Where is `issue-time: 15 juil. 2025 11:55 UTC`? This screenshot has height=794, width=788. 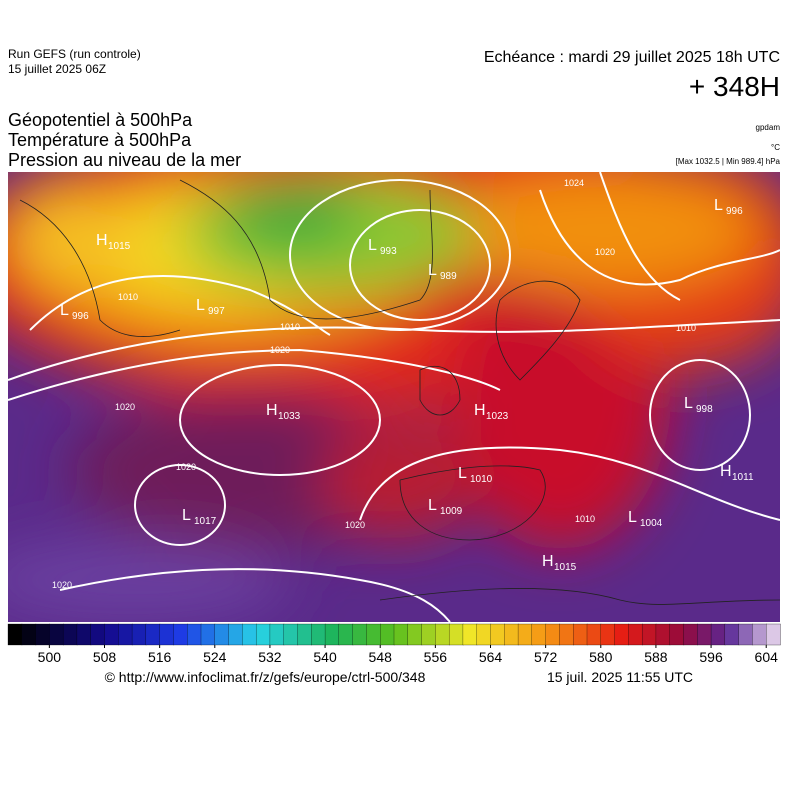
issue-time: 15 juil. 2025 11:55 UTC is located at coordinates (620, 677).